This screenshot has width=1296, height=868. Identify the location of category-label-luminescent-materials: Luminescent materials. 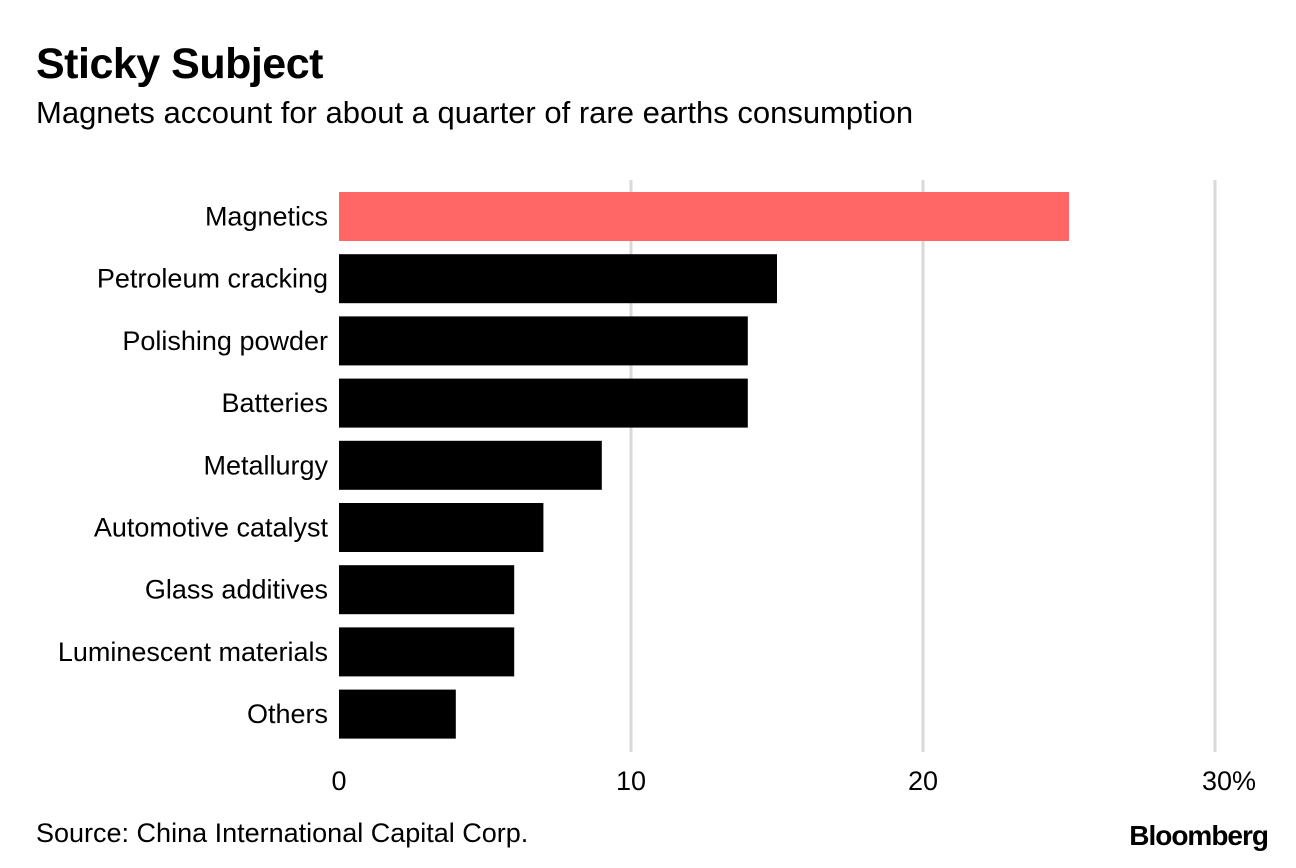
(193, 652).